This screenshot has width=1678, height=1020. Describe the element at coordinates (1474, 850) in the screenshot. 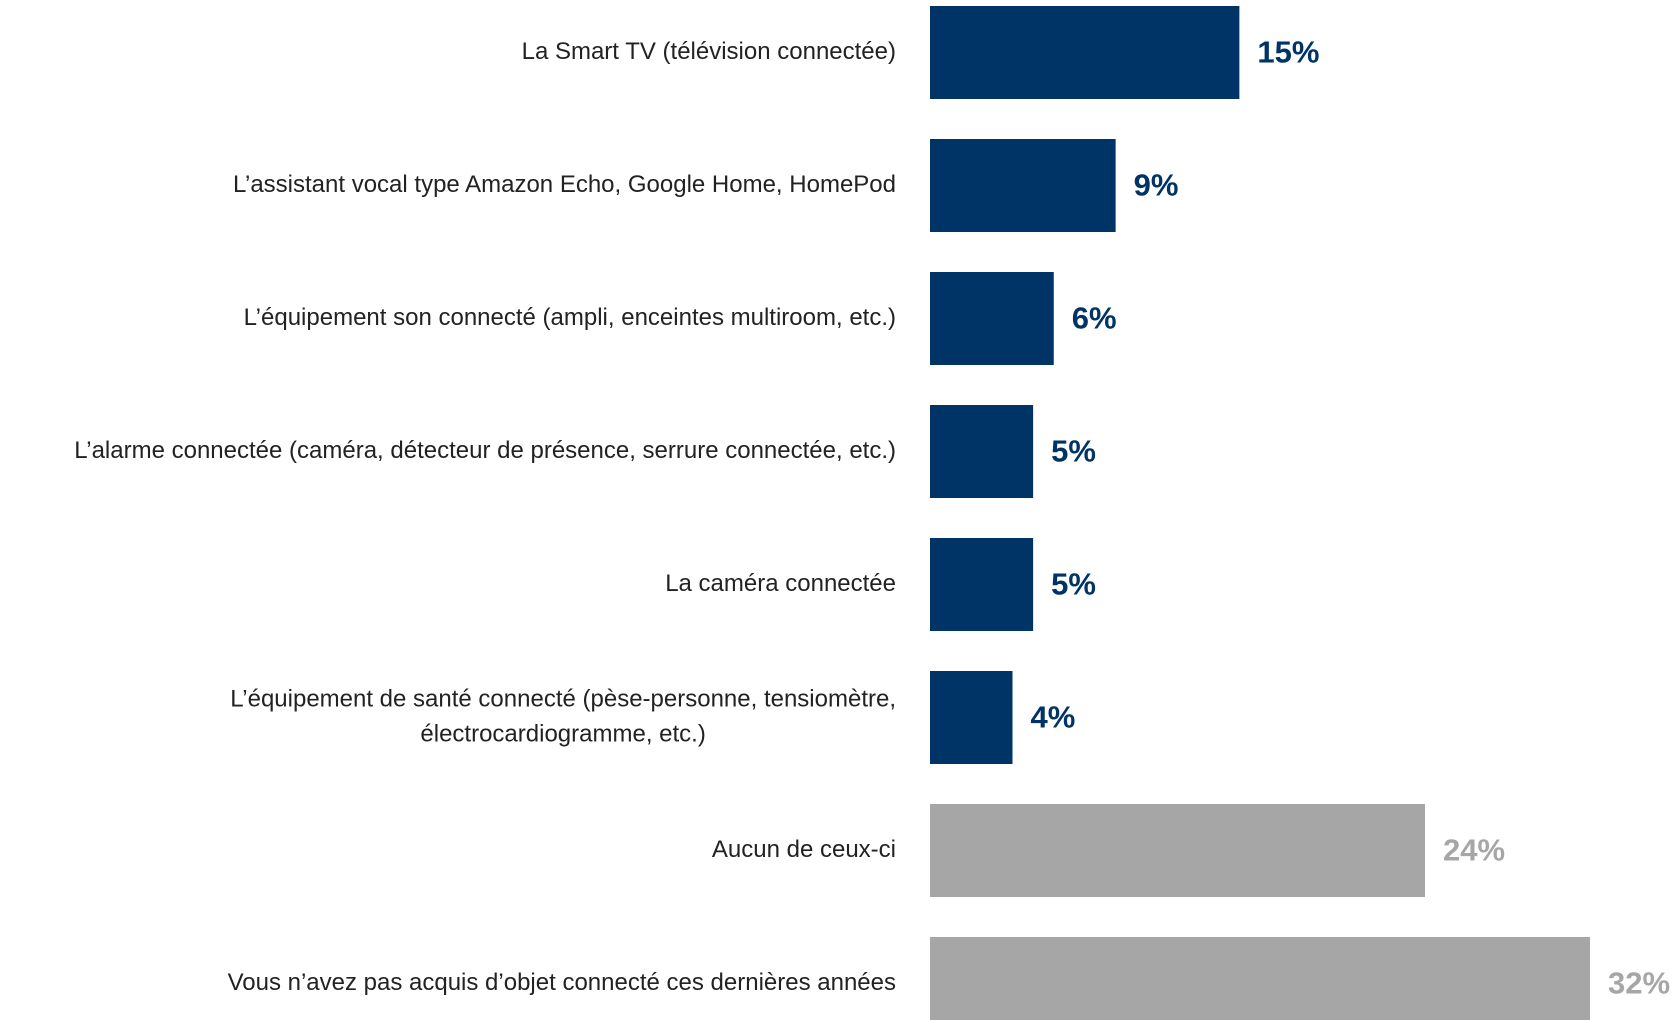

I see `bar-value-label: 24%` at that location.